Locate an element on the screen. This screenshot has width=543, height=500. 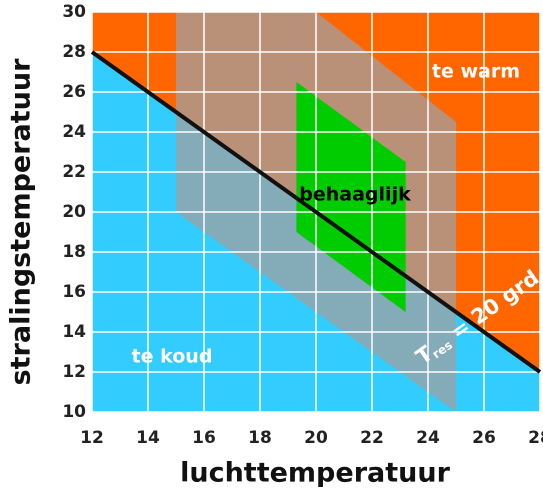
y-tick-label: 28 is located at coordinates (74, 52).